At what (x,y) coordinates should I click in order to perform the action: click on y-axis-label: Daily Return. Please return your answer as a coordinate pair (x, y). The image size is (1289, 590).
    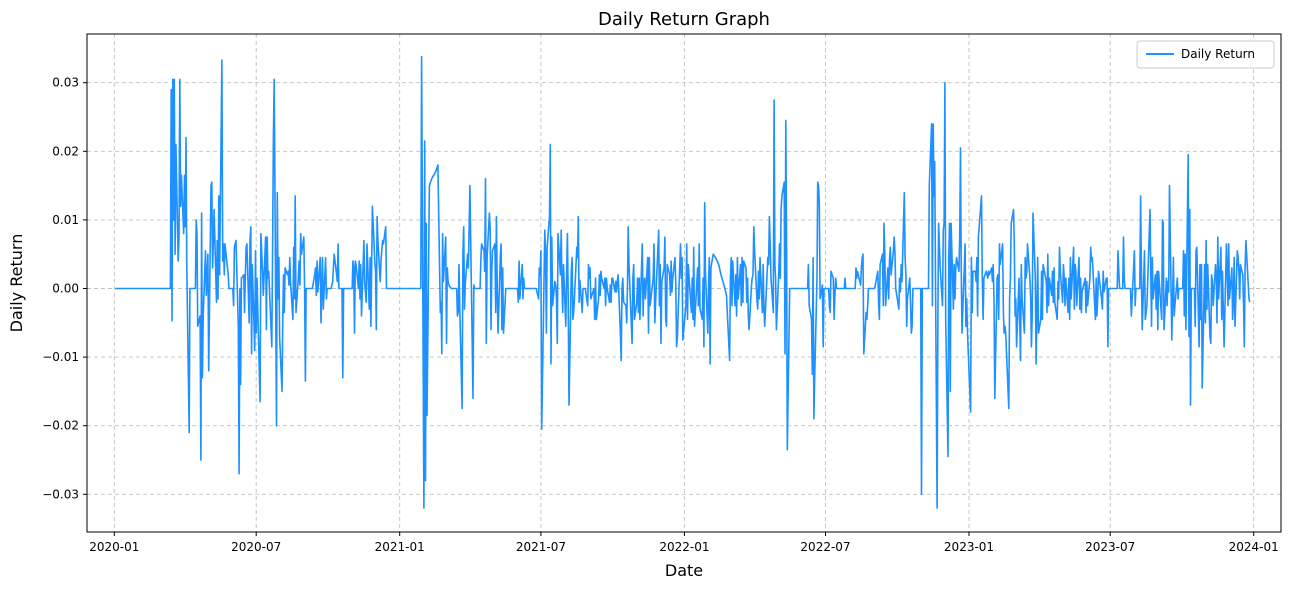
    Looking at the image, I should click on (16, 283).